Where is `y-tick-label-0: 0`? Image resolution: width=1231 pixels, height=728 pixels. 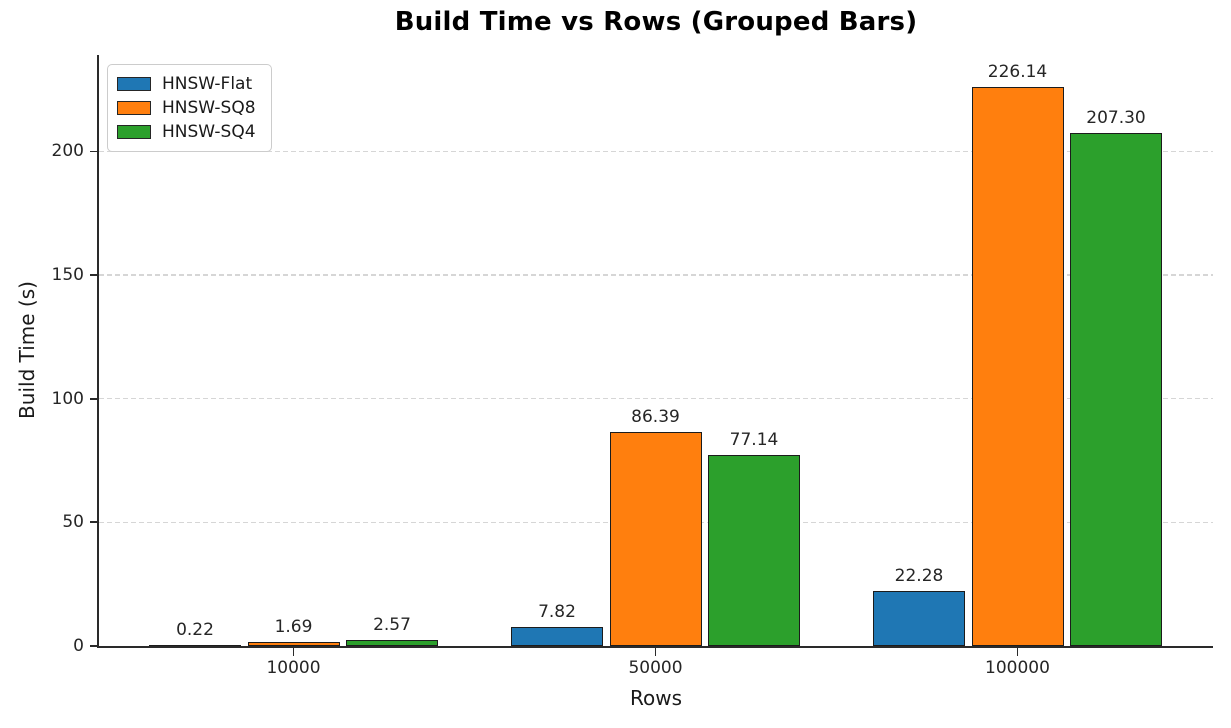 y-tick-label-0: 0 is located at coordinates (78, 646).